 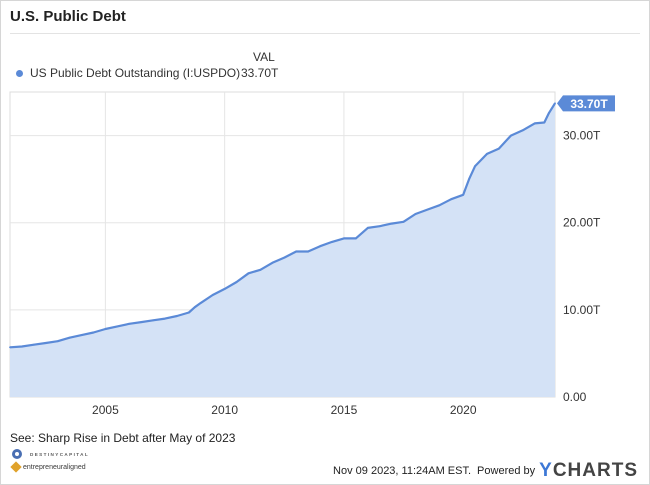 I want to click on y-tick-label: 20.00T, so click(x=582, y=223).